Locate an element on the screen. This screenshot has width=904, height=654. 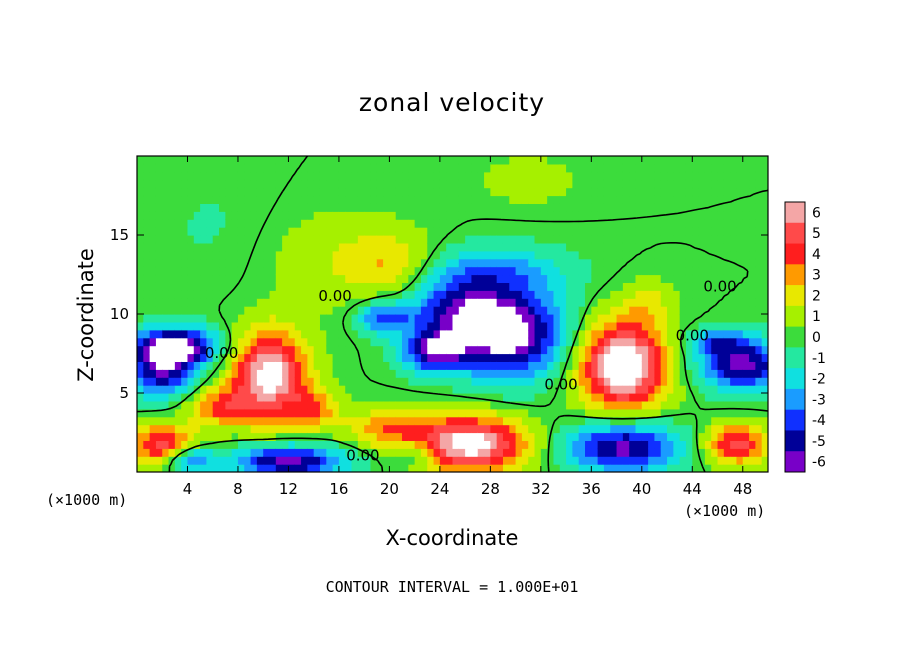
contour-label: 0.00 is located at coordinates (692, 336).